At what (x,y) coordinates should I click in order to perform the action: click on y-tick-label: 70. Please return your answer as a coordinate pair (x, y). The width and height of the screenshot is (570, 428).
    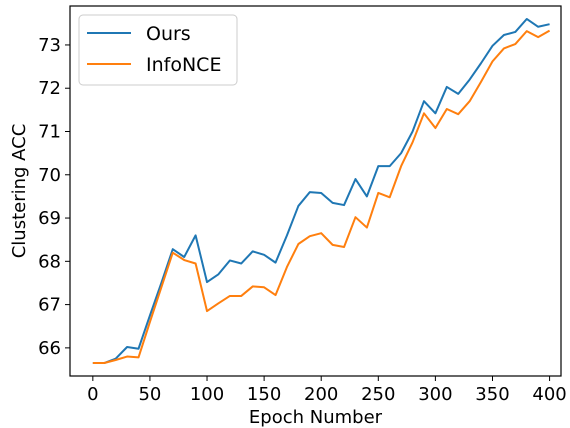
    Looking at the image, I should click on (49, 175).